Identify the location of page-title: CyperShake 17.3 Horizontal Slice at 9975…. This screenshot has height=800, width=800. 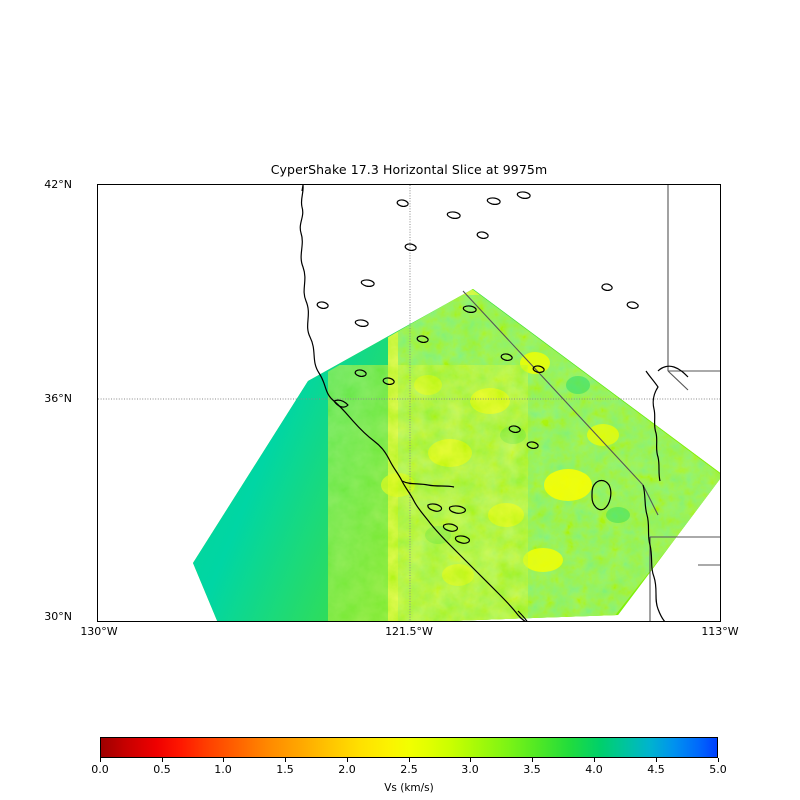
(409, 169).